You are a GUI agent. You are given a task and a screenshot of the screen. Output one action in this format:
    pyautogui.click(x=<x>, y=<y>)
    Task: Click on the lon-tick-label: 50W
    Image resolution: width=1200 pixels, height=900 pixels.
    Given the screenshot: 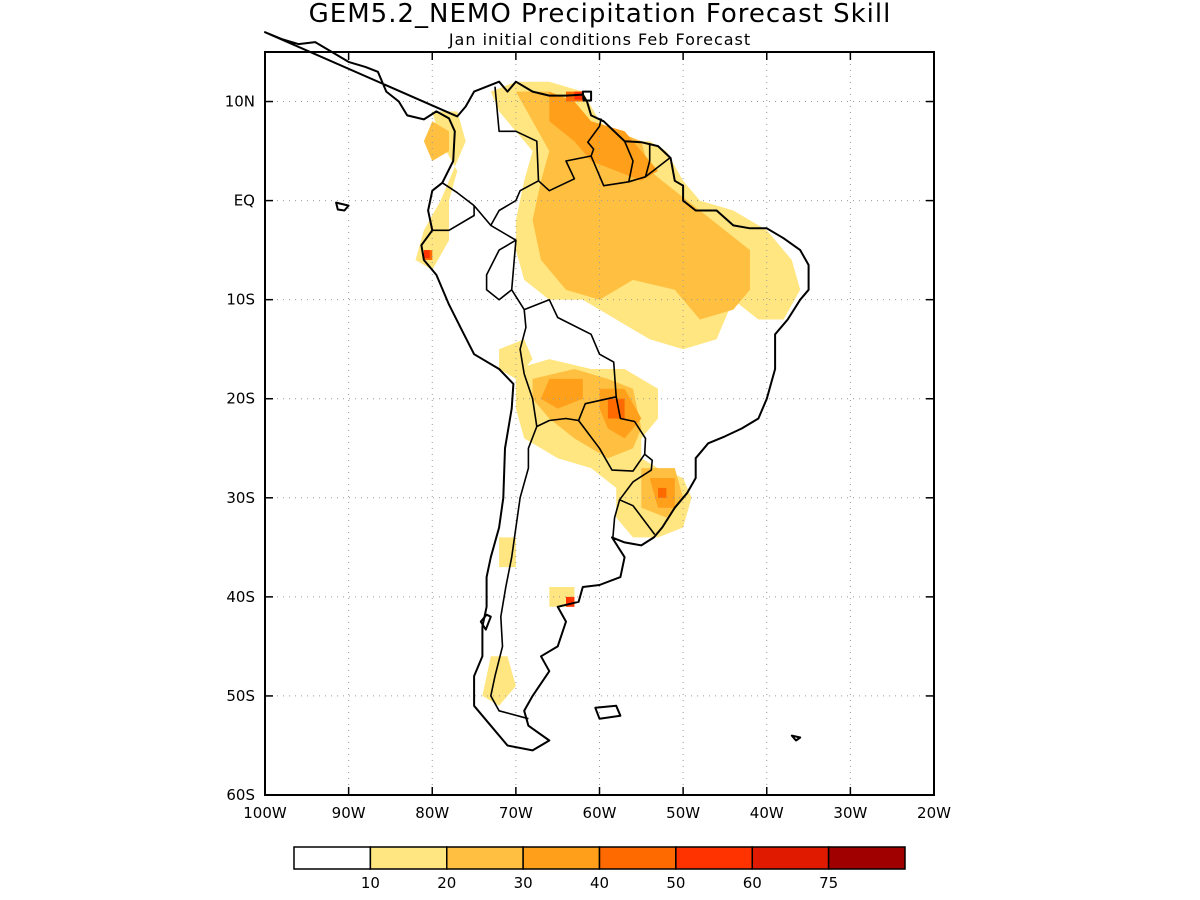 What is the action you would take?
    pyautogui.click(x=683, y=813)
    